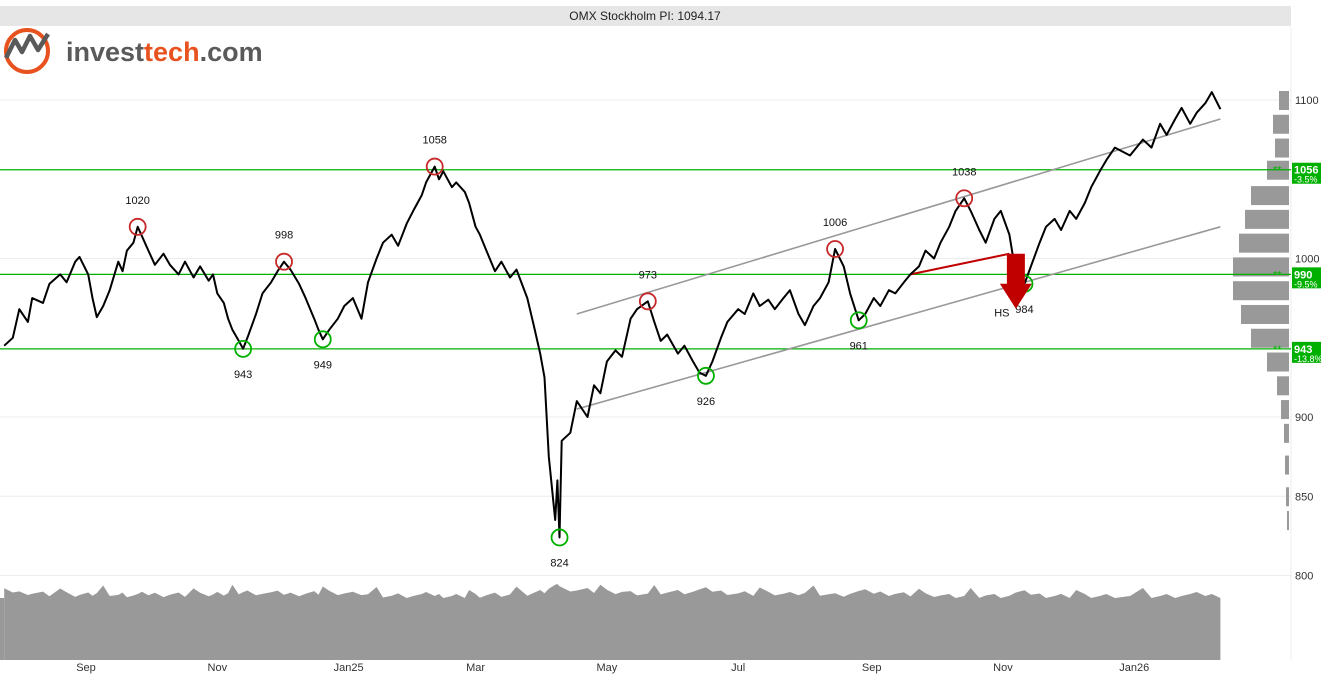 The height and width of the screenshot is (680, 1321). What do you see at coordinates (1306, 284) in the screenshot?
I see `support-pct-label: -9.5%` at bounding box center [1306, 284].